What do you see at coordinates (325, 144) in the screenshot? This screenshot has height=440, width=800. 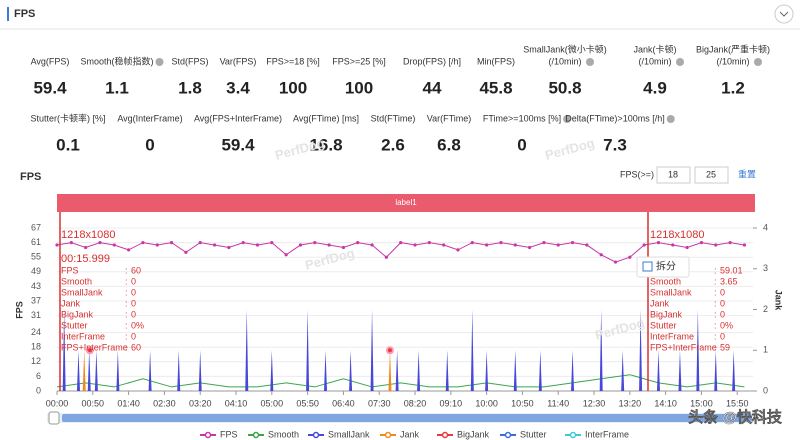 I see `stat-value: 16.8` at bounding box center [325, 144].